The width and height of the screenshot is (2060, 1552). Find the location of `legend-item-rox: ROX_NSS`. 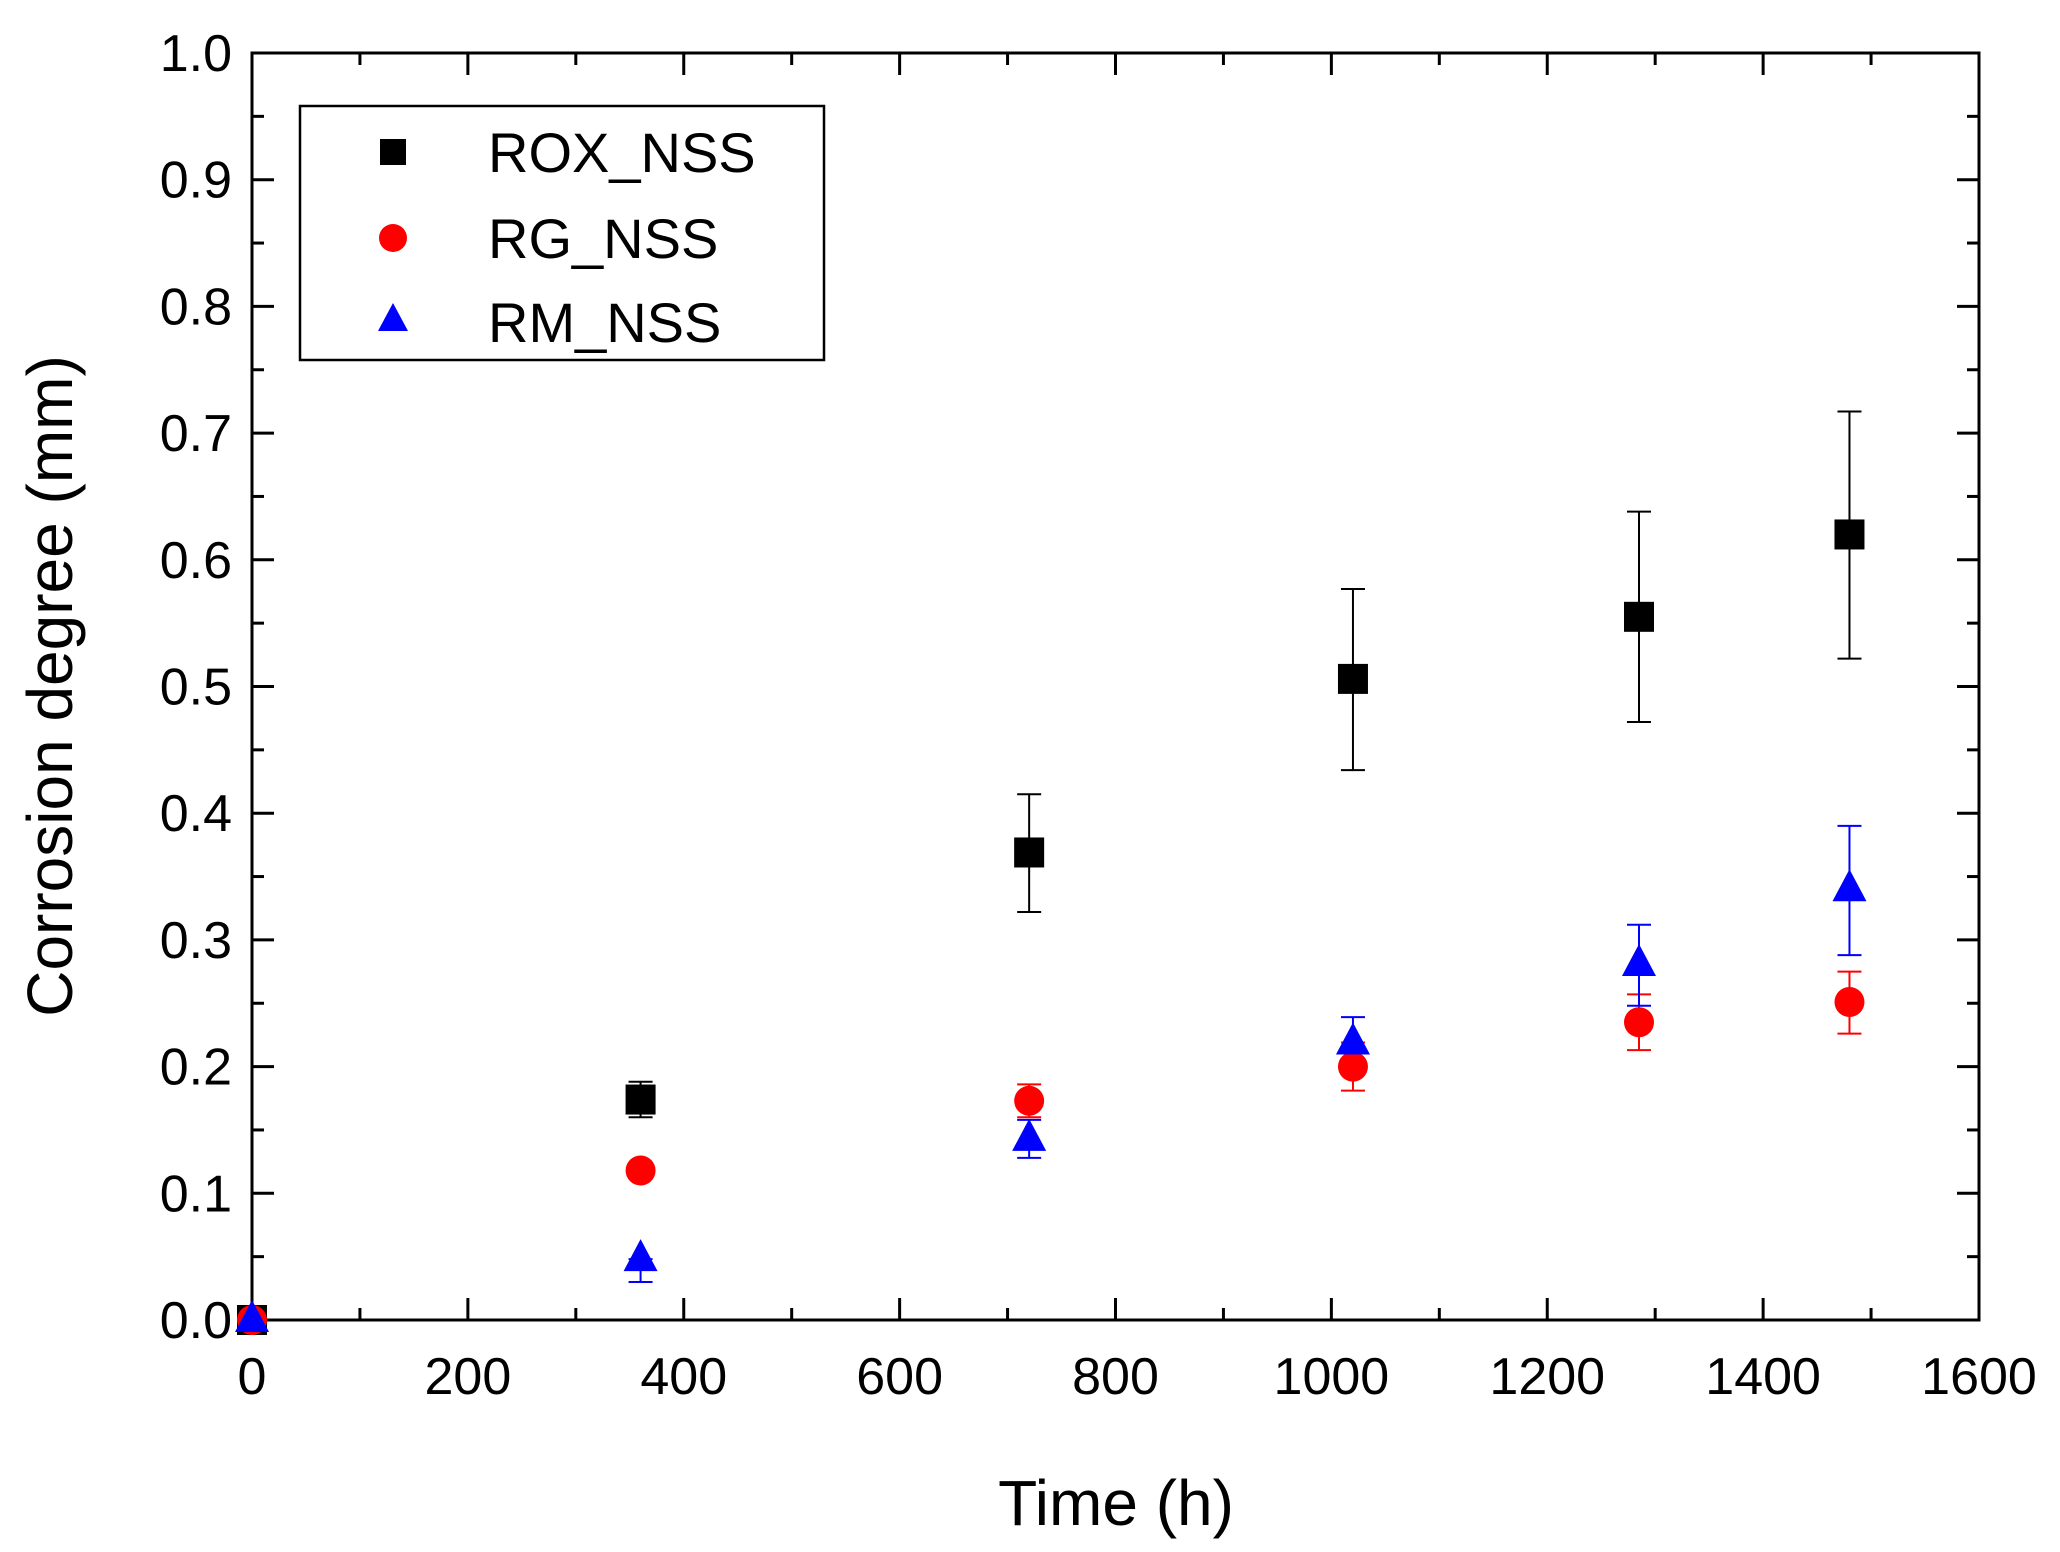

legend-item-rox: ROX_NSS is located at coordinates (568, 152).